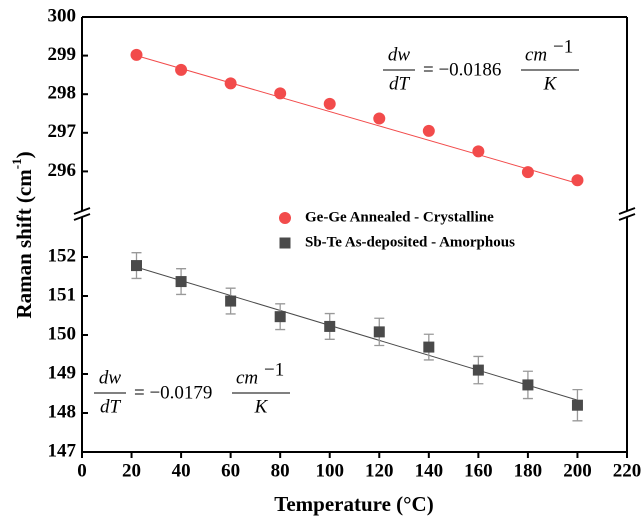  I want to click on x-tick-label: 120, so click(379, 470).